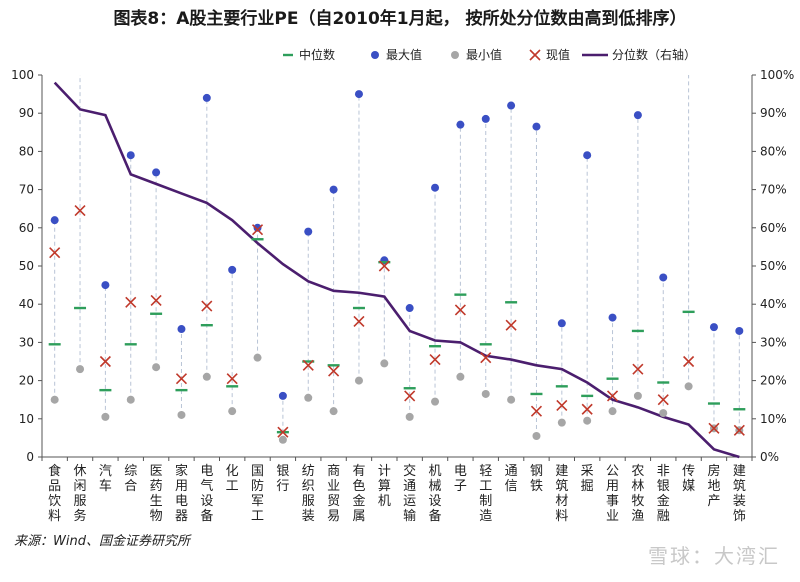  What do you see at coordinates (80, 494) in the screenshot?
I see `category-label: 休闲服务` at bounding box center [80, 494].